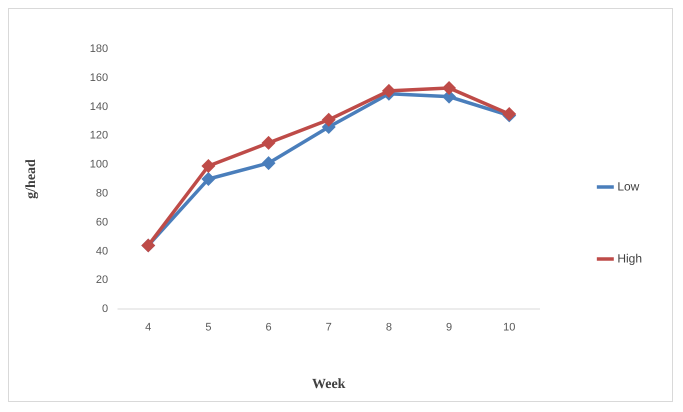 The width and height of the screenshot is (683, 412). I want to click on y-tick-label: 60, so click(102, 222).